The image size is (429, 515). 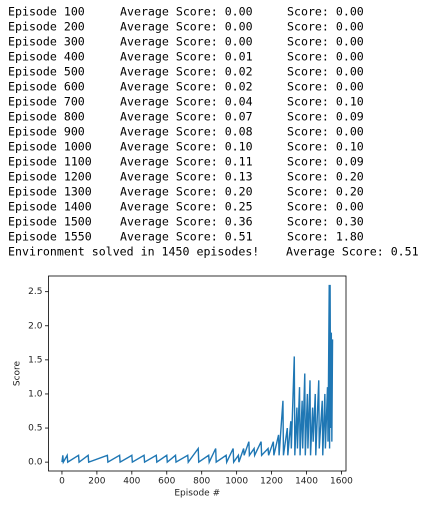 What do you see at coordinates (341, 482) in the screenshot?
I see `x-tick-label: 1600` at bounding box center [341, 482].